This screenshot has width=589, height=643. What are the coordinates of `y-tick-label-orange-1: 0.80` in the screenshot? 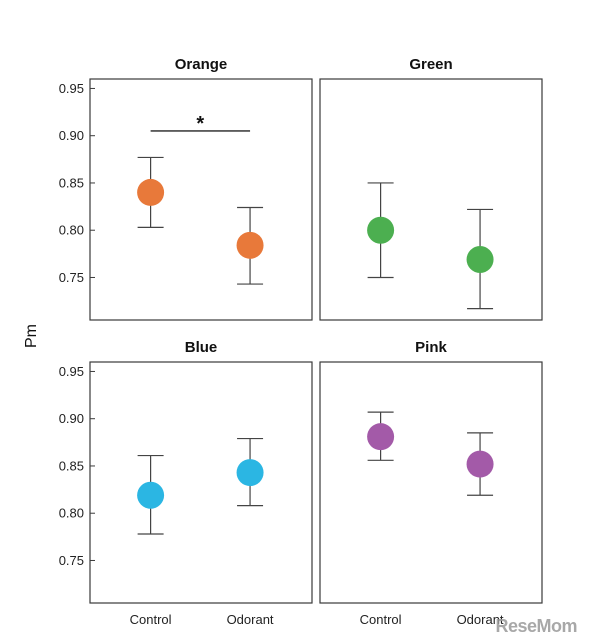 It's located at (71, 230).